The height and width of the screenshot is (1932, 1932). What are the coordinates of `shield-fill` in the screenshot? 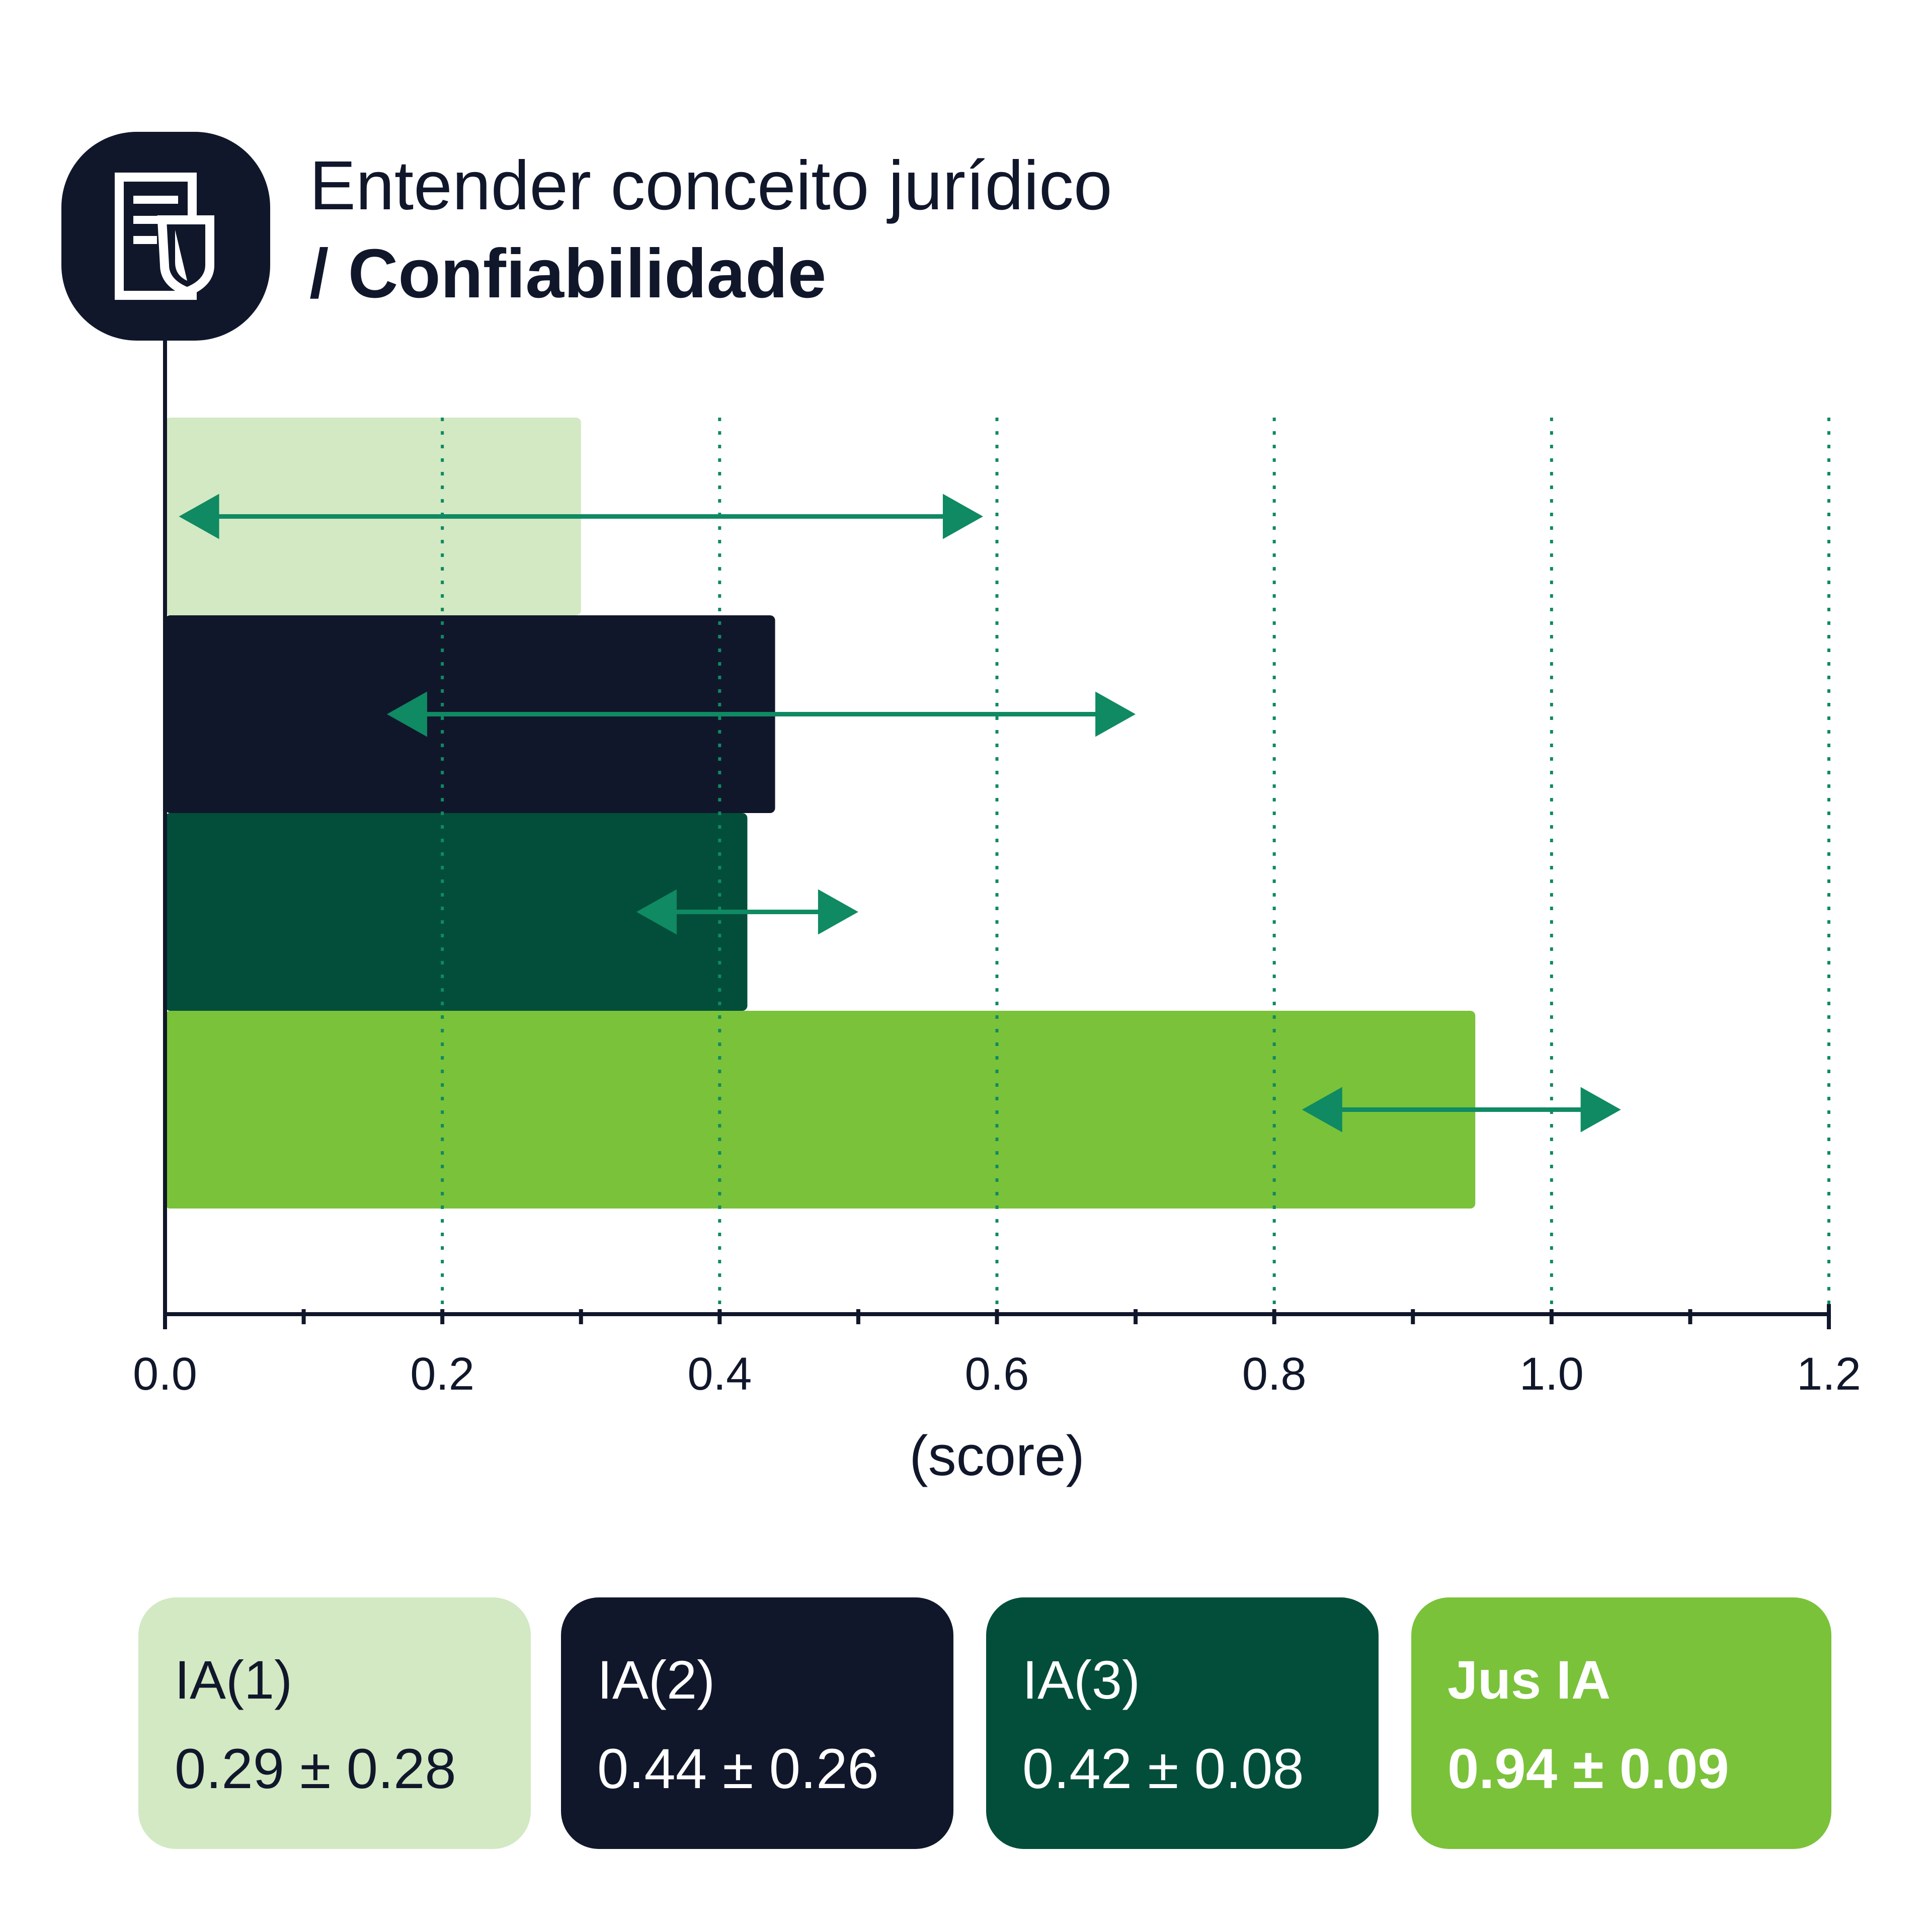 It's located at (181, 256).